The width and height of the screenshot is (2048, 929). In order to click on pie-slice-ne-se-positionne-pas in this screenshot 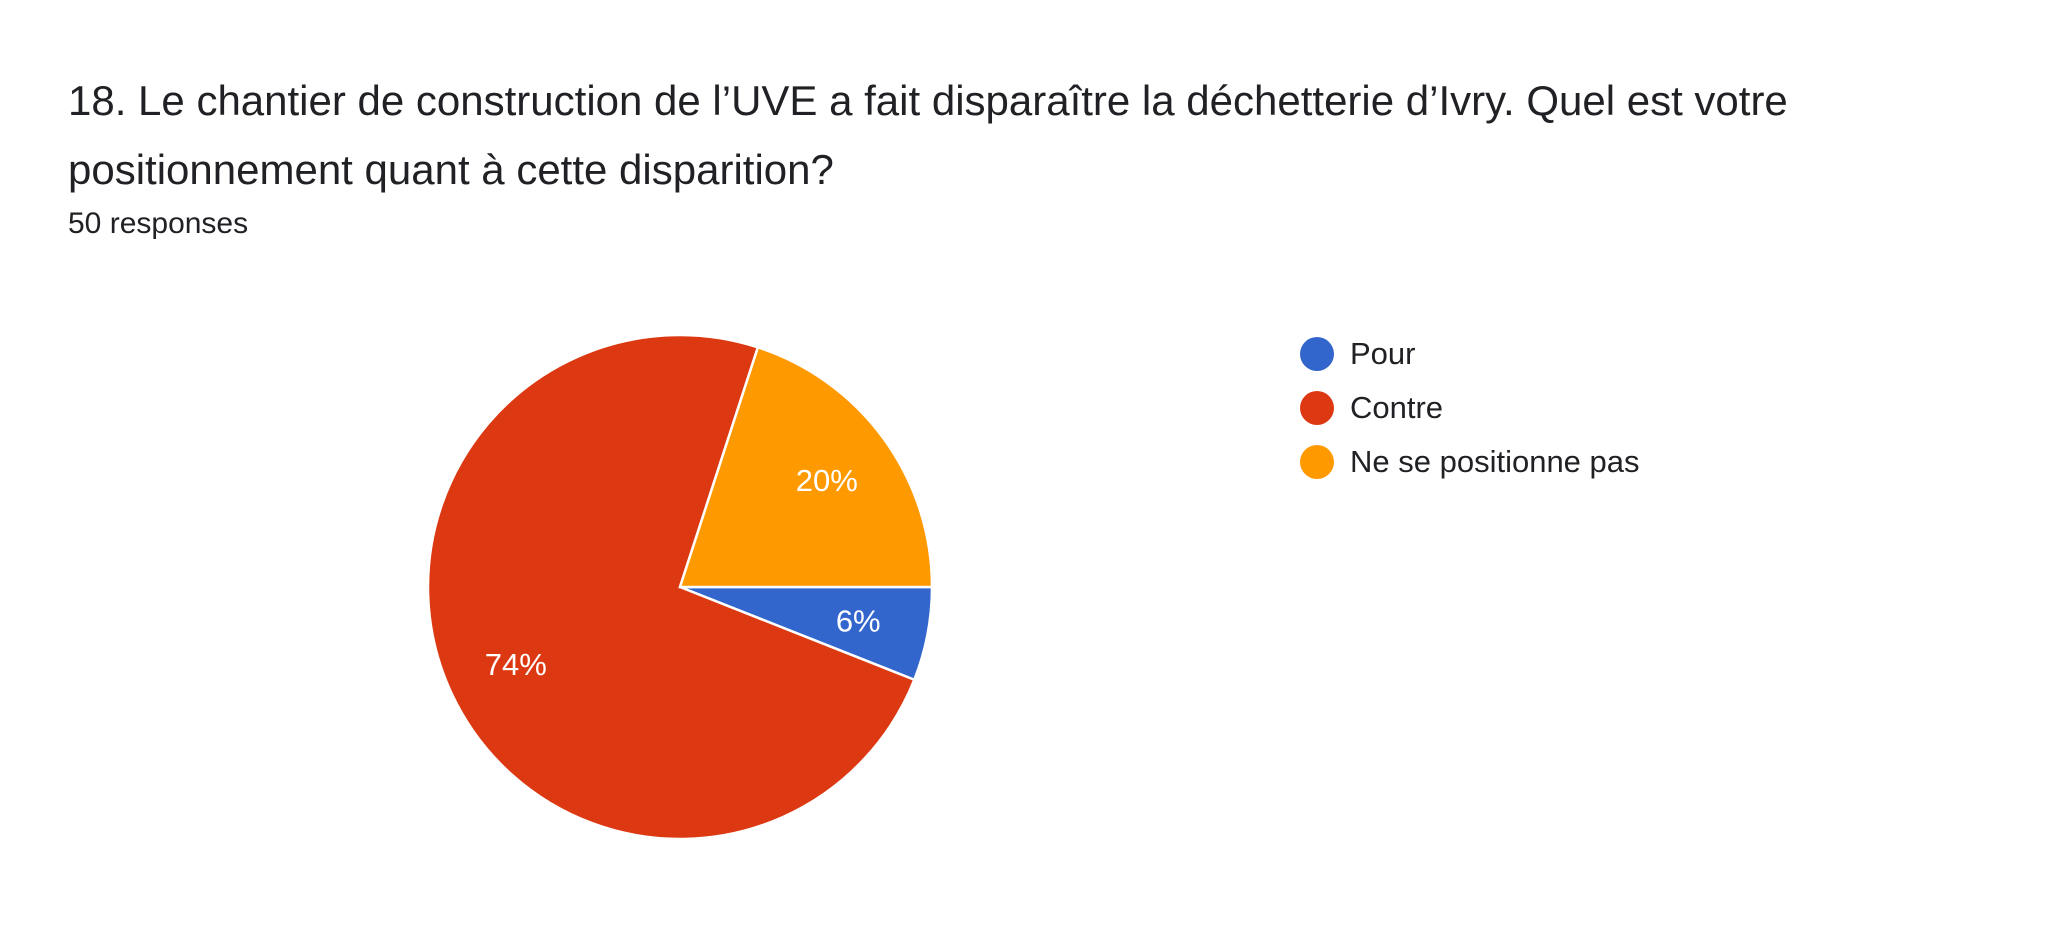, I will do `click(806, 467)`.